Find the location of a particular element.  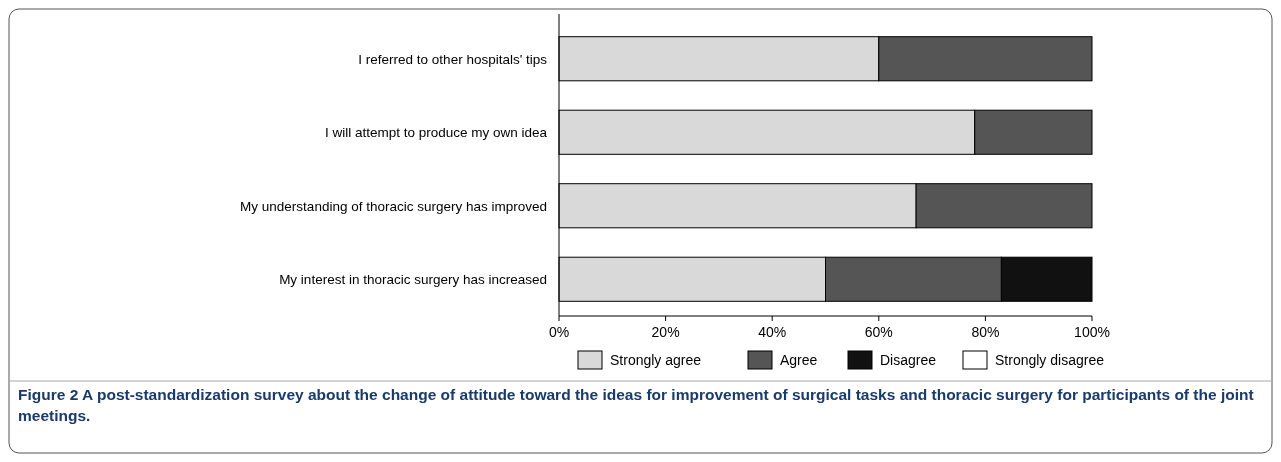

y-tick-label: My interest in thoracic surgery has increased is located at coordinates (413, 280).